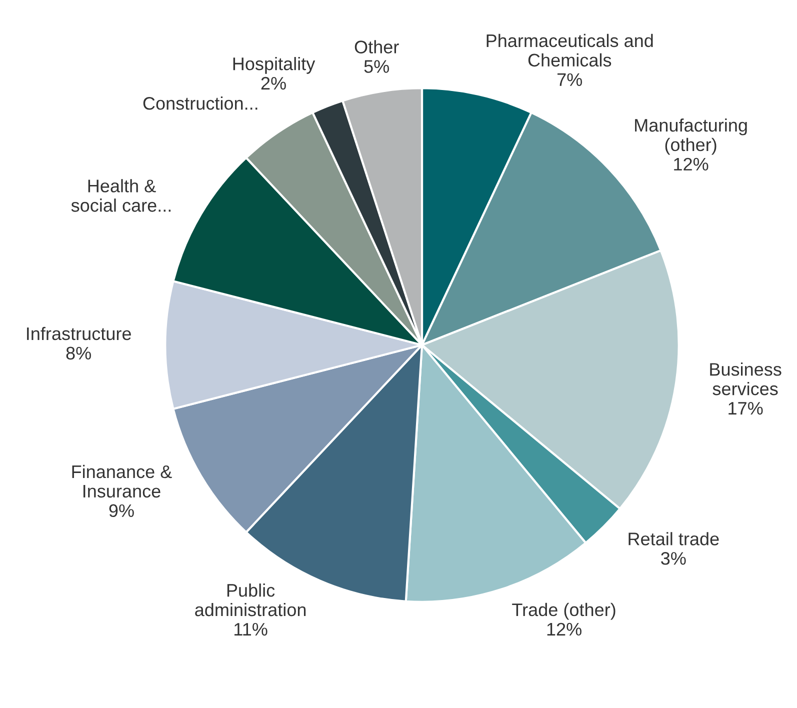  Describe the element at coordinates (564, 611) in the screenshot. I see `slice-label: Trade (other)` at that location.